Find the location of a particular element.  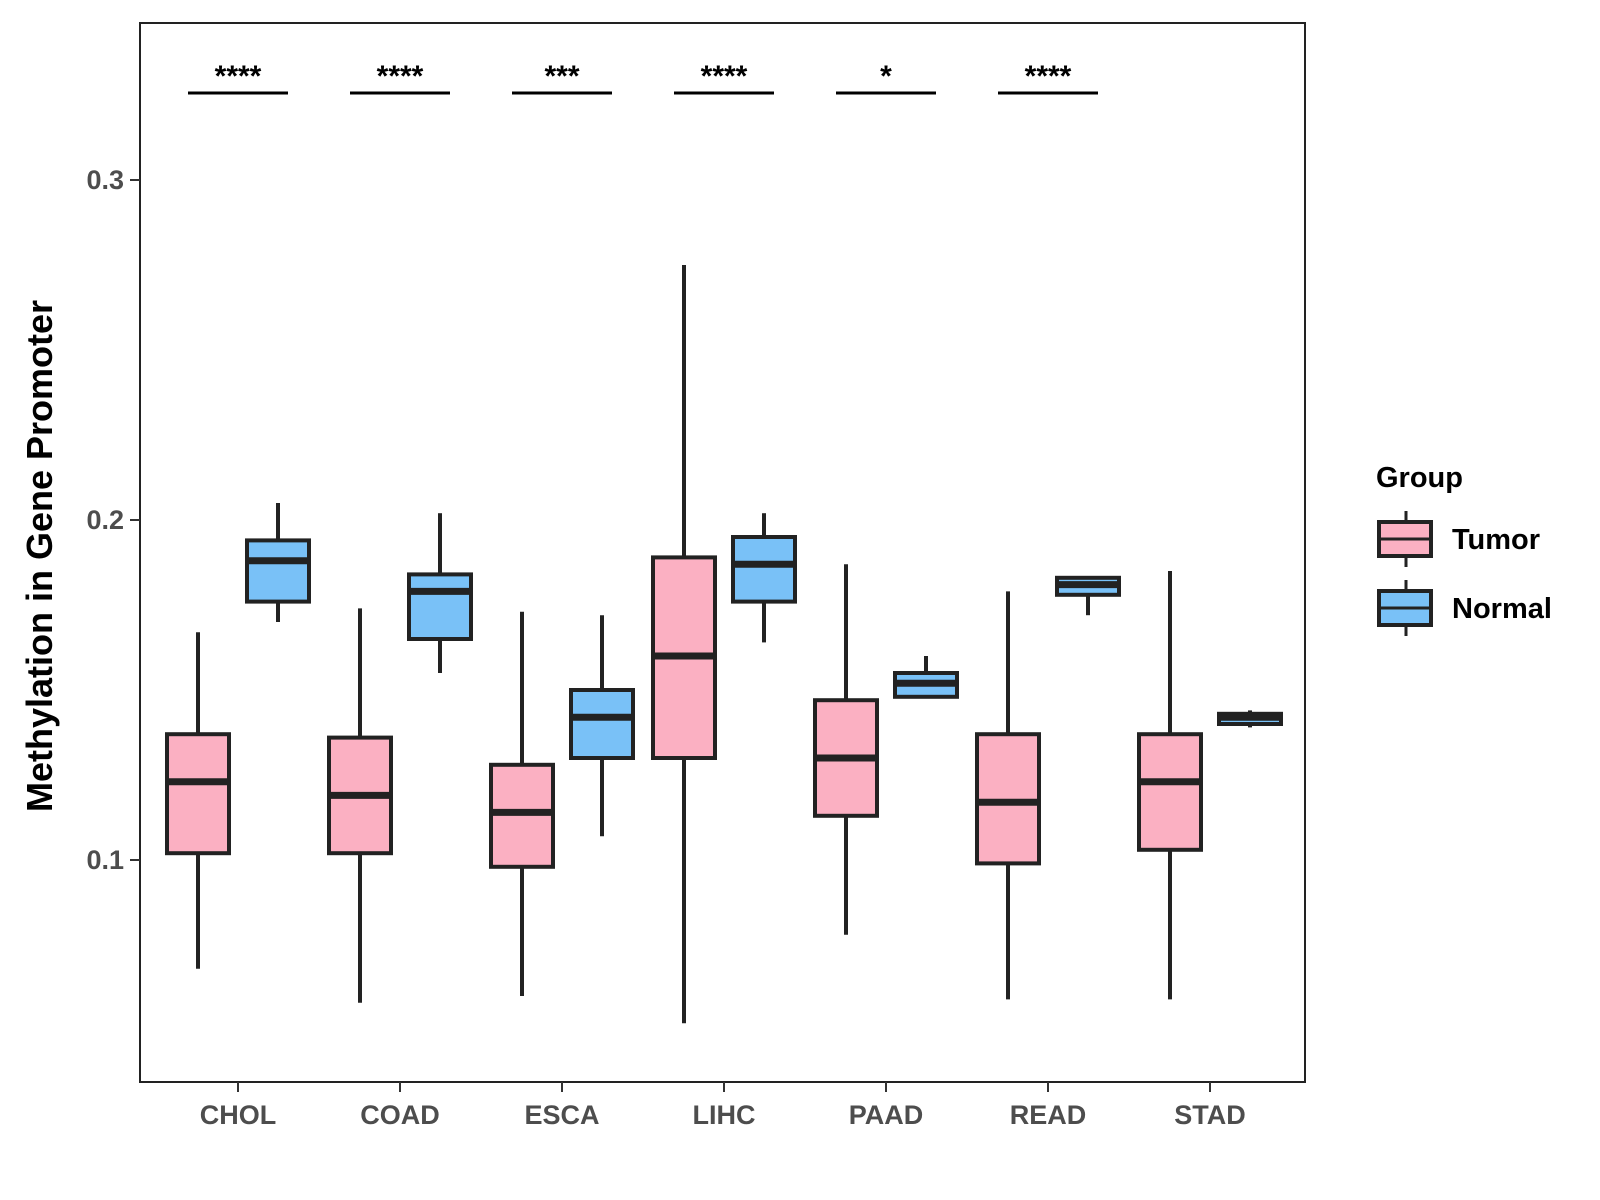

x-tick-label-esca: ESCA is located at coordinates (561, 1115).